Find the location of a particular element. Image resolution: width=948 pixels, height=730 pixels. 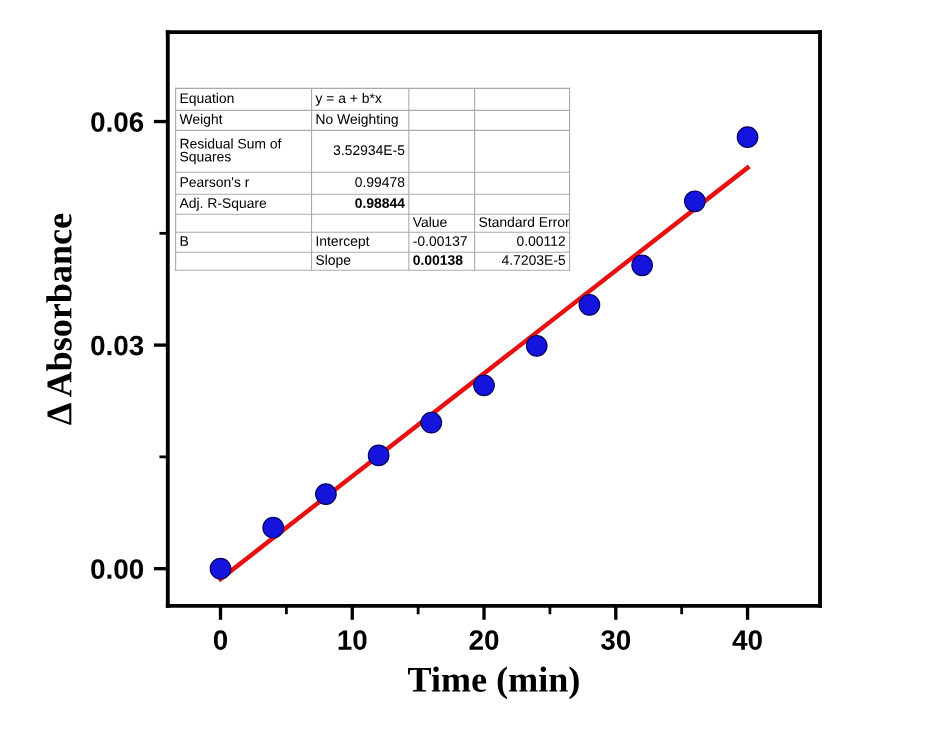

x-tick-label: 40 is located at coordinates (747, 640).